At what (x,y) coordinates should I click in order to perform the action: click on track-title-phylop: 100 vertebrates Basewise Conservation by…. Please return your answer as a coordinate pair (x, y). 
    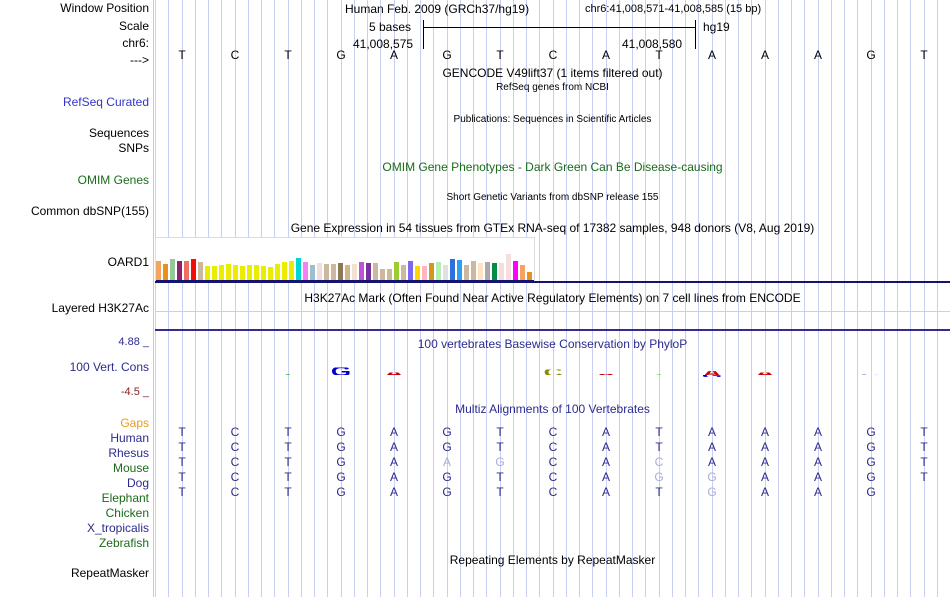
    Looking at the image, I should click on (552, 344).